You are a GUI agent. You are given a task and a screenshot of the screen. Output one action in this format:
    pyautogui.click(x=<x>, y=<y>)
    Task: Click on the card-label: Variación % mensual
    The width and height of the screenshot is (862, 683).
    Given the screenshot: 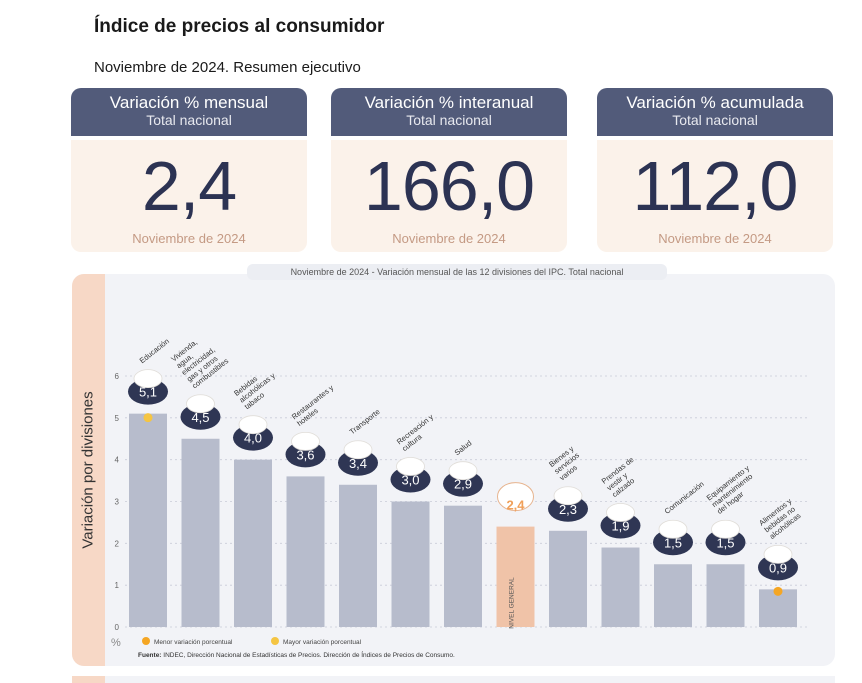 What is the action you would take?
    pyautogui.click(x=189, y=102)
    